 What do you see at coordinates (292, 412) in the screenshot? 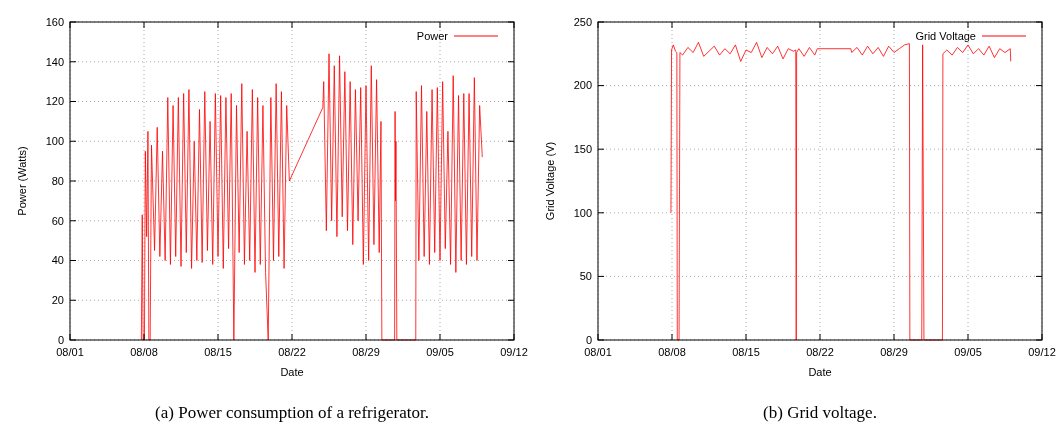
I see `text: (a) Power consumption of a refrigerator.` at bounding box center [292, 412].